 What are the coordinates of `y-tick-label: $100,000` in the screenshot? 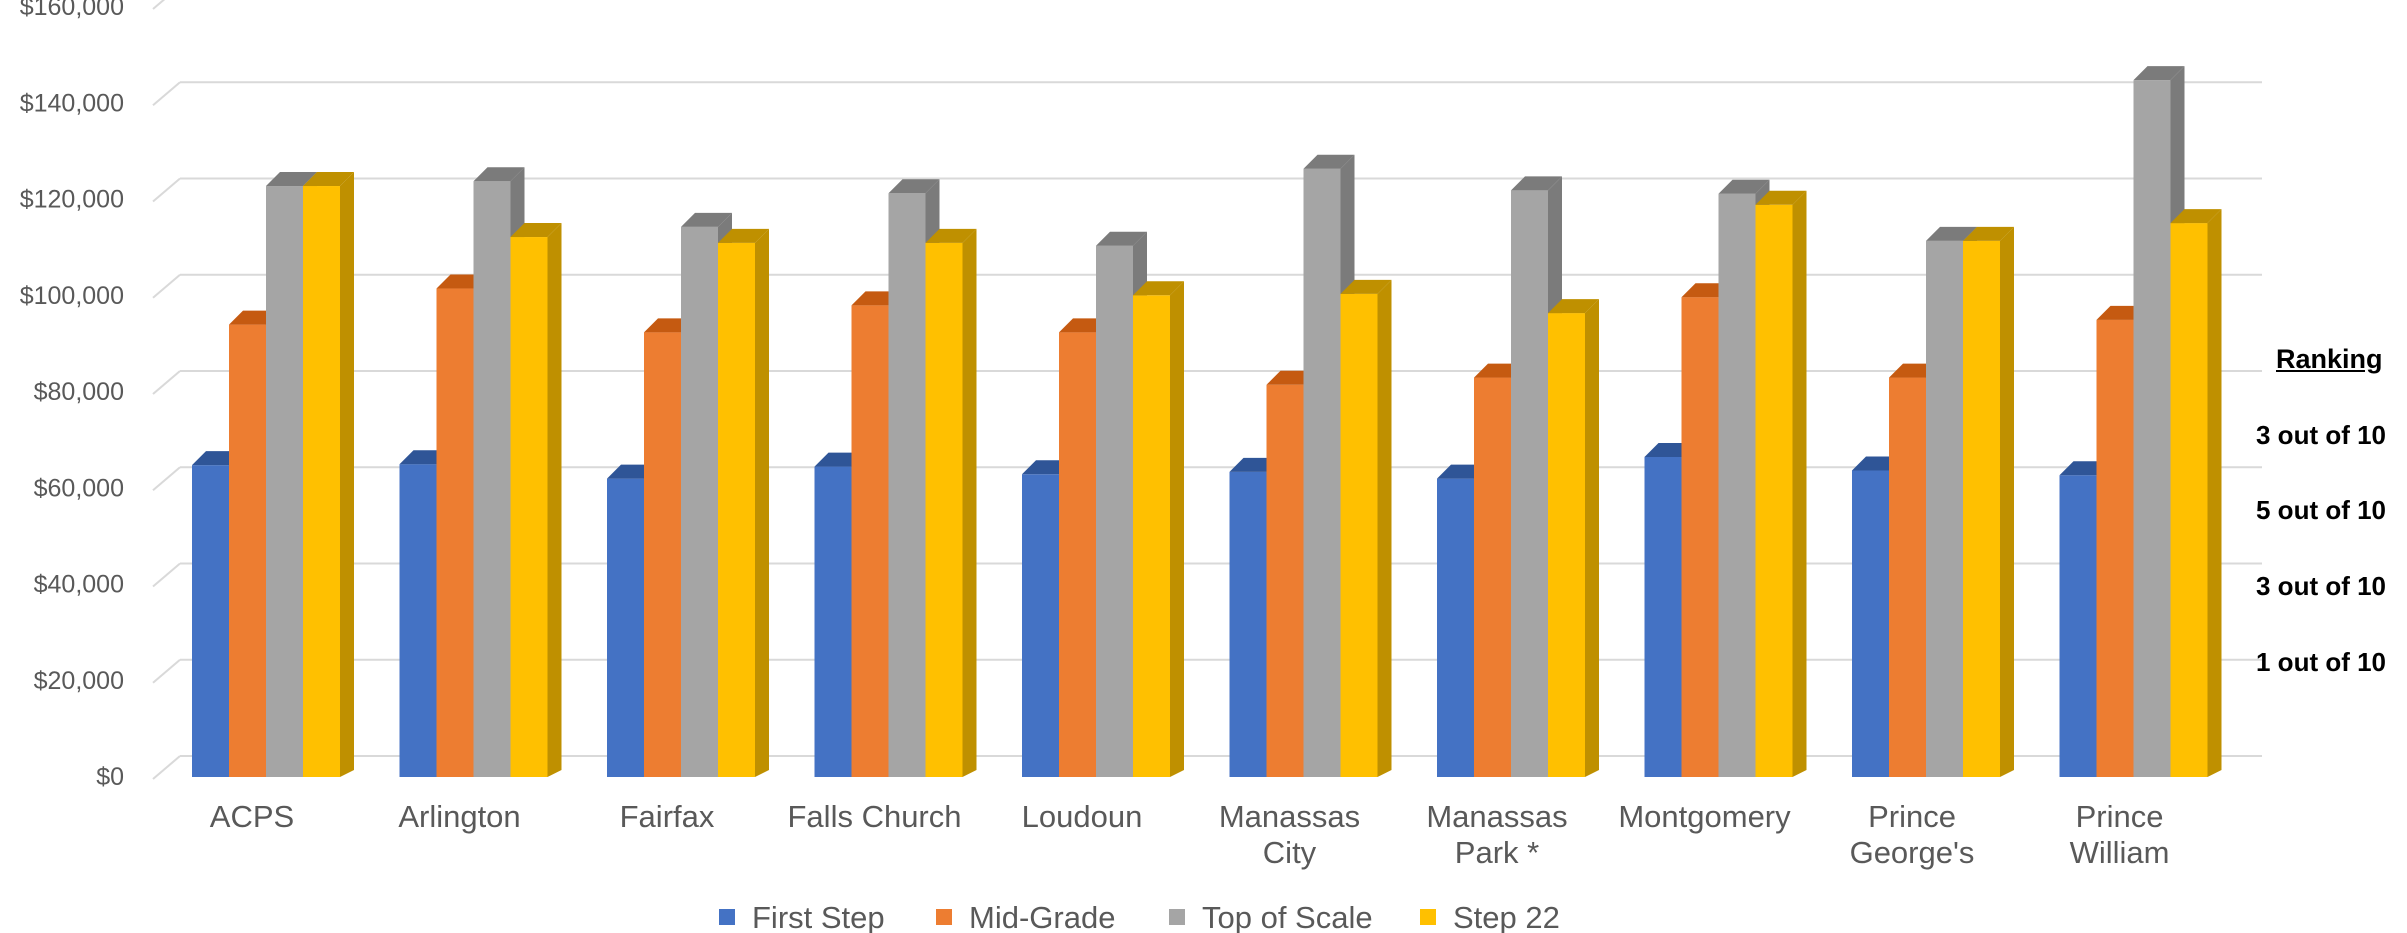 It's located at (72, 296).